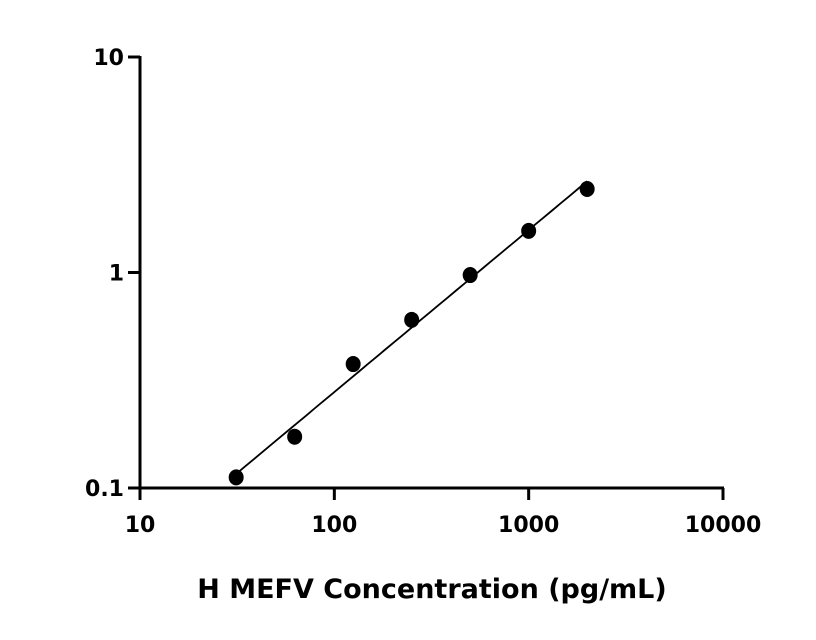 The height and width of the screenshot is (640, 816). Describe the element at coordinates (108, 58) in the screenshot. I see `y-tick-label: 10` at that location.